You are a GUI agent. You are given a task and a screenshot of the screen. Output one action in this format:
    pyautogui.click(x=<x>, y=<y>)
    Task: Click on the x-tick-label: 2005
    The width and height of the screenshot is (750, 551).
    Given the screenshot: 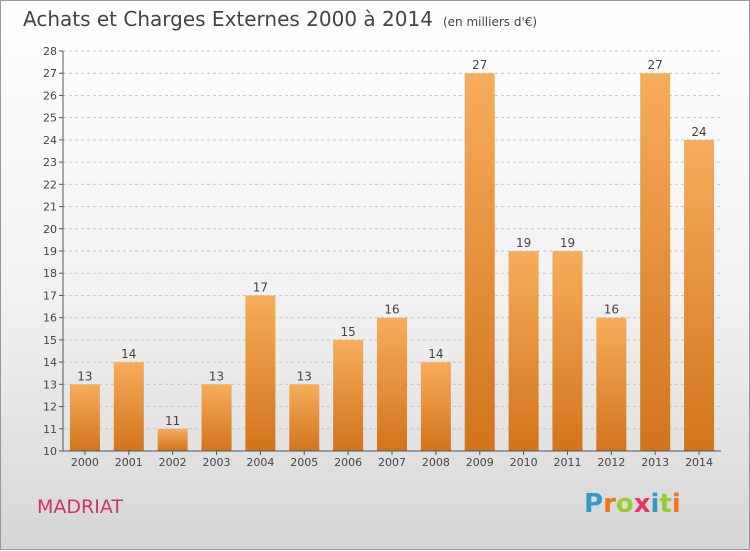 What is the action you would take?
    pyautogui.click(x=304, y=462)
    